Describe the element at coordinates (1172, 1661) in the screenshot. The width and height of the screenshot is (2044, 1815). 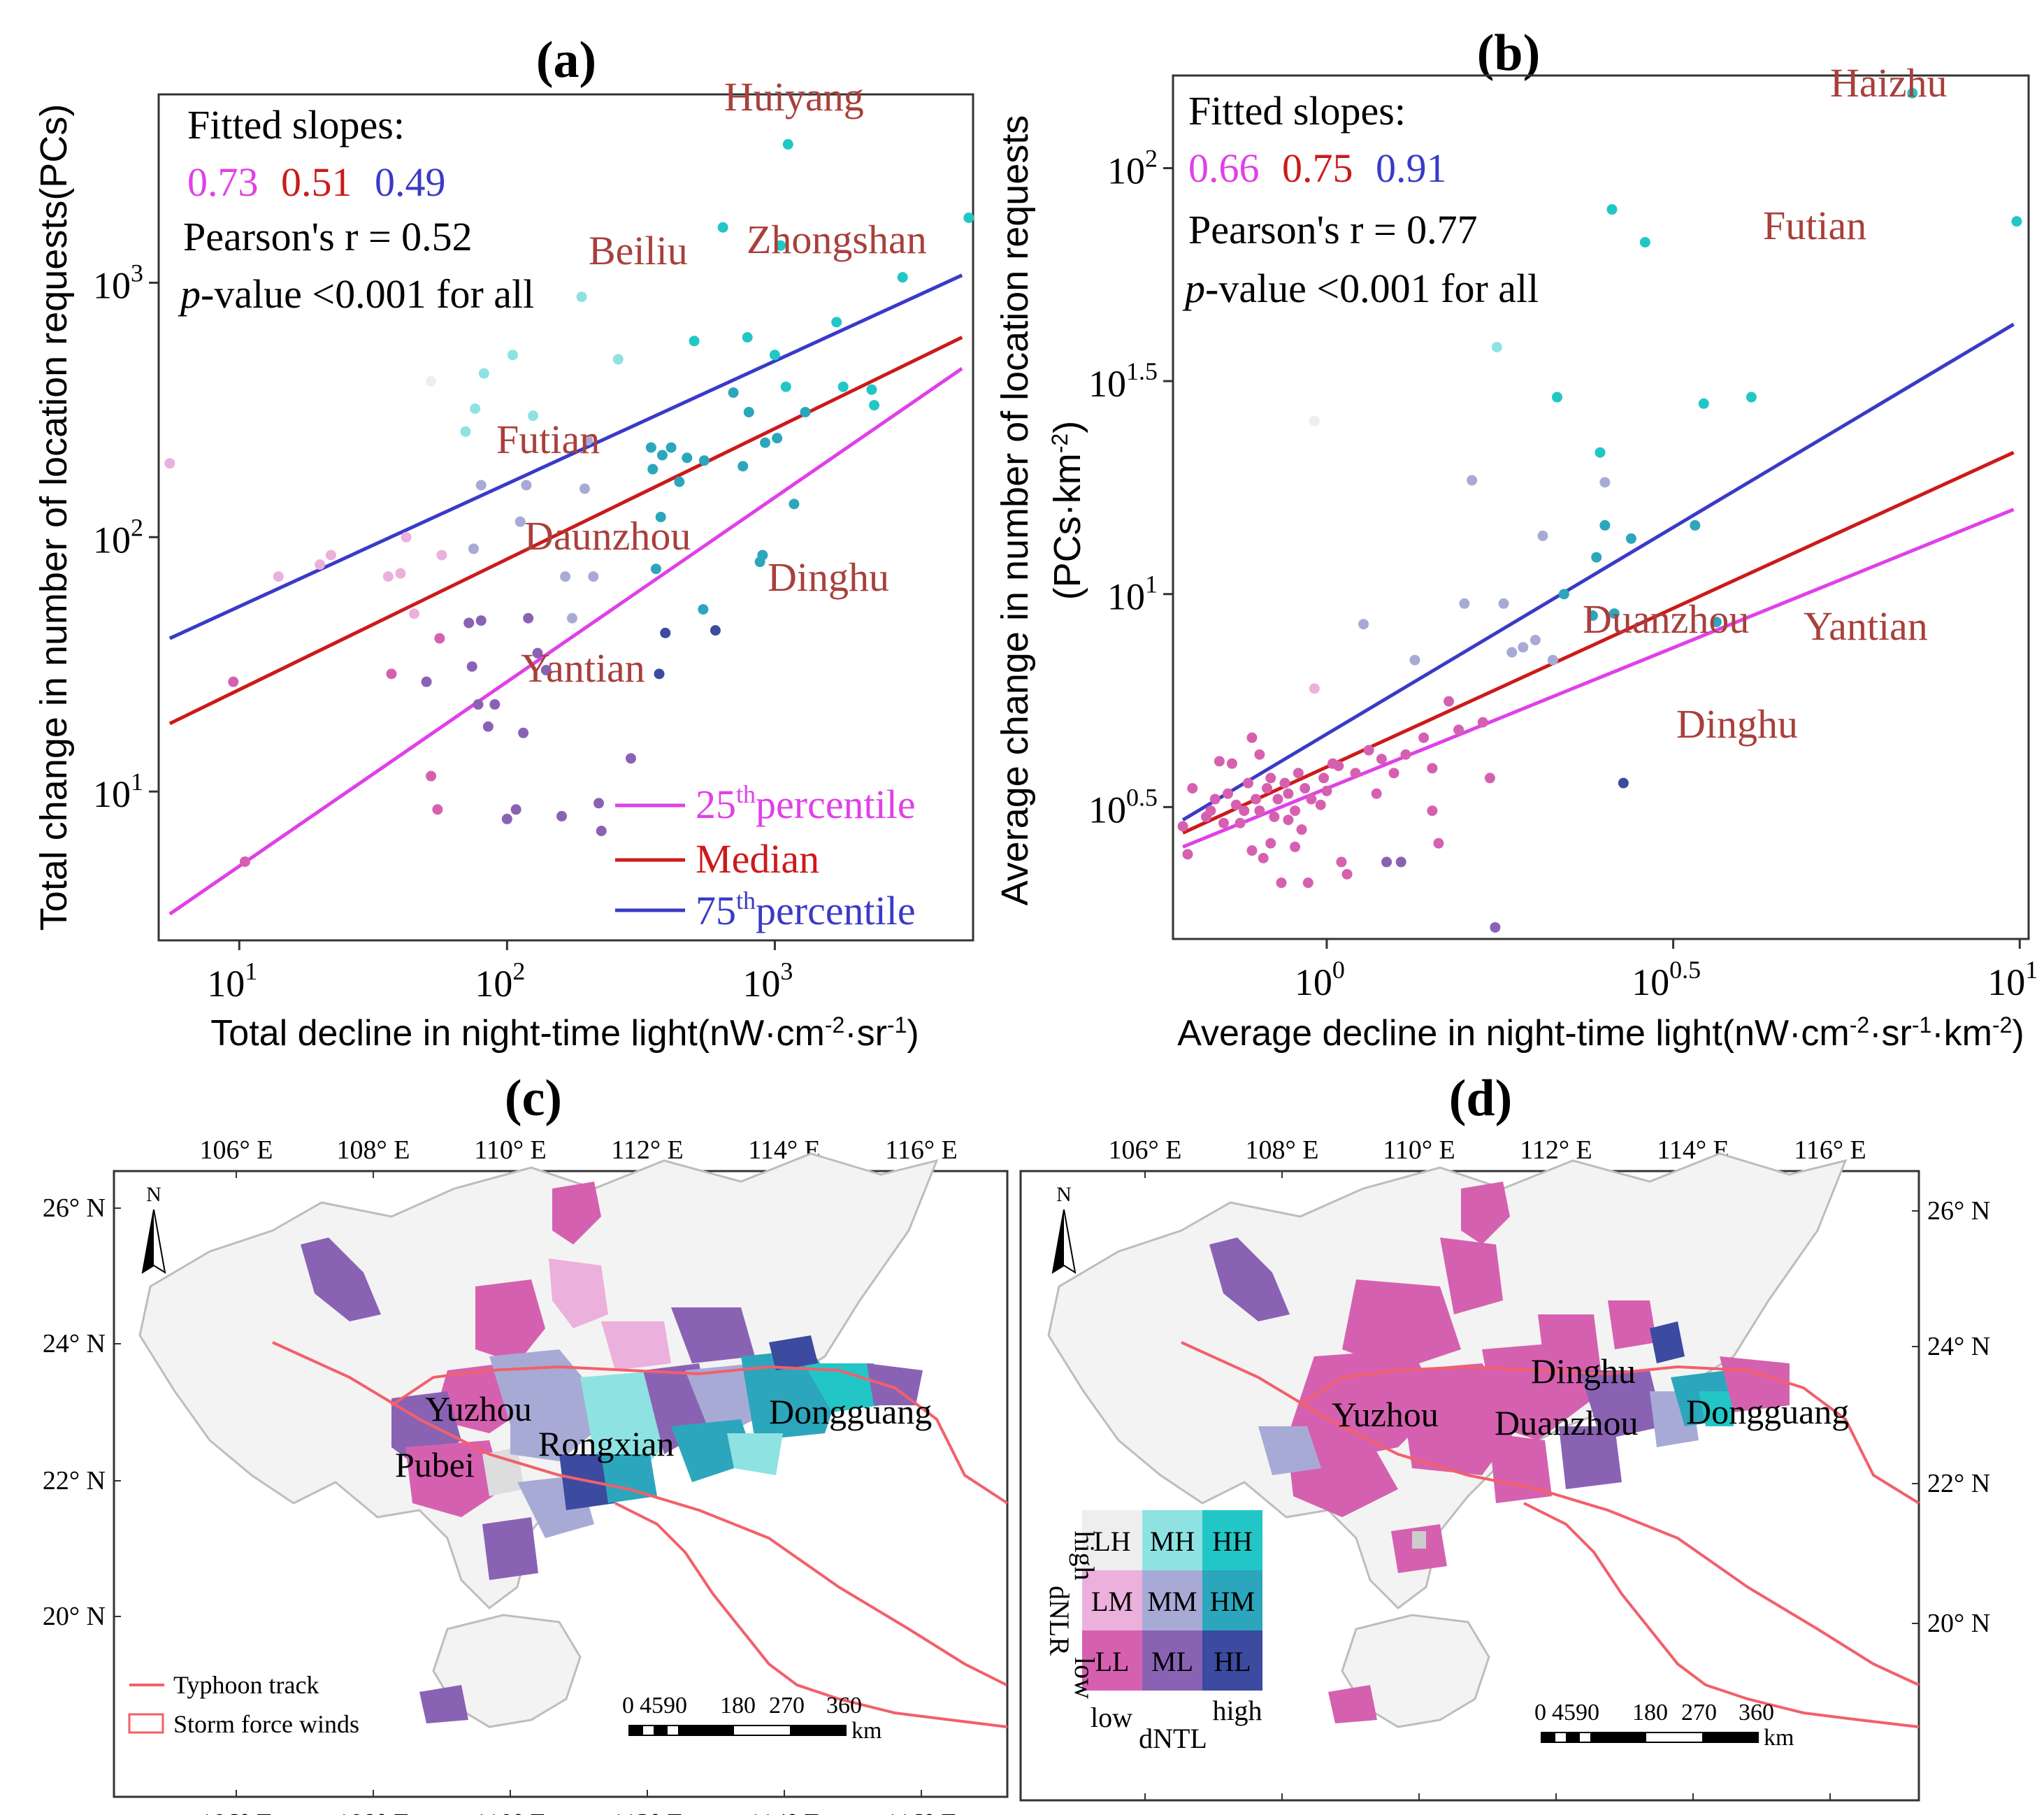
I see `bivariate-cell-label: ML` at that location.